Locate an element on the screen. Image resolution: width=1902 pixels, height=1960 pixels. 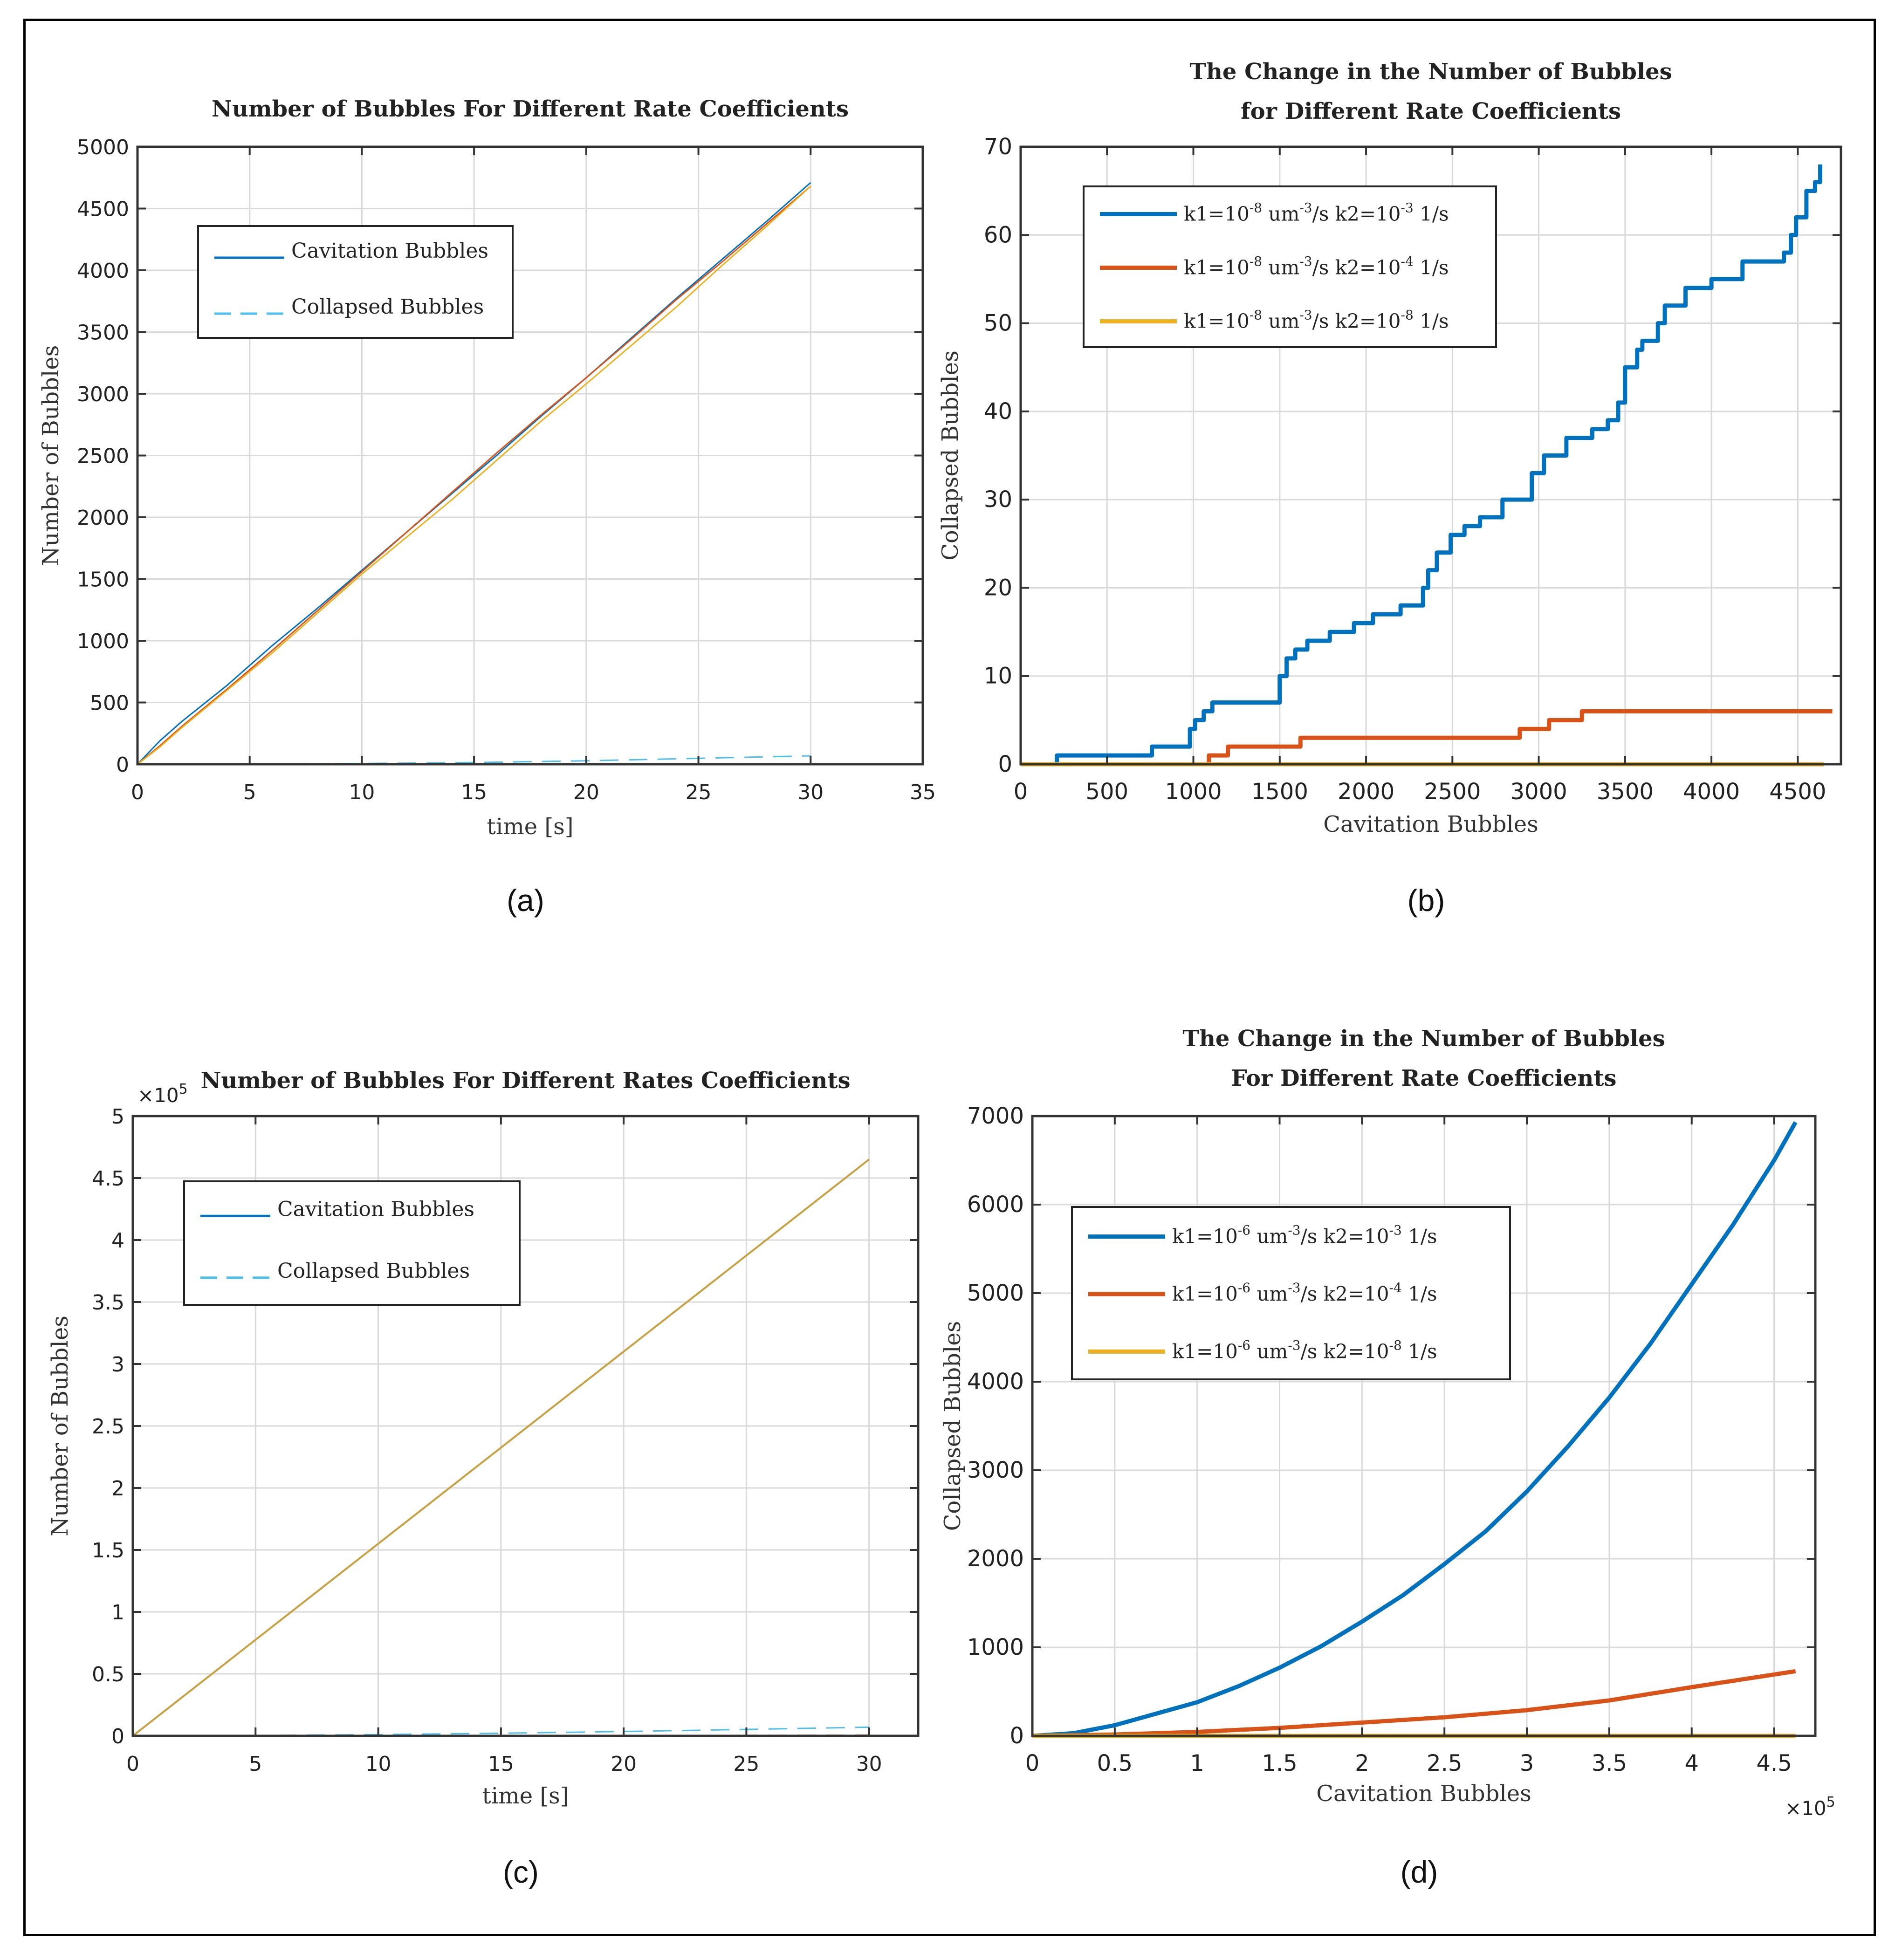
x-tick-label: 25 is located at coordinates (699, 792).